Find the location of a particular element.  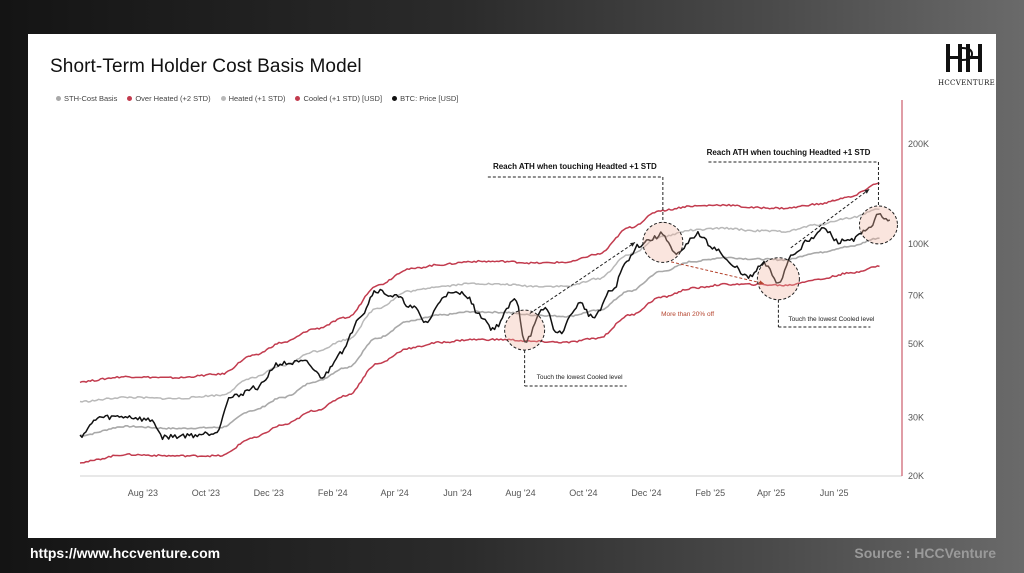

legend-label: Over Heated (+2 STD) is located at coordinates (173, 98).